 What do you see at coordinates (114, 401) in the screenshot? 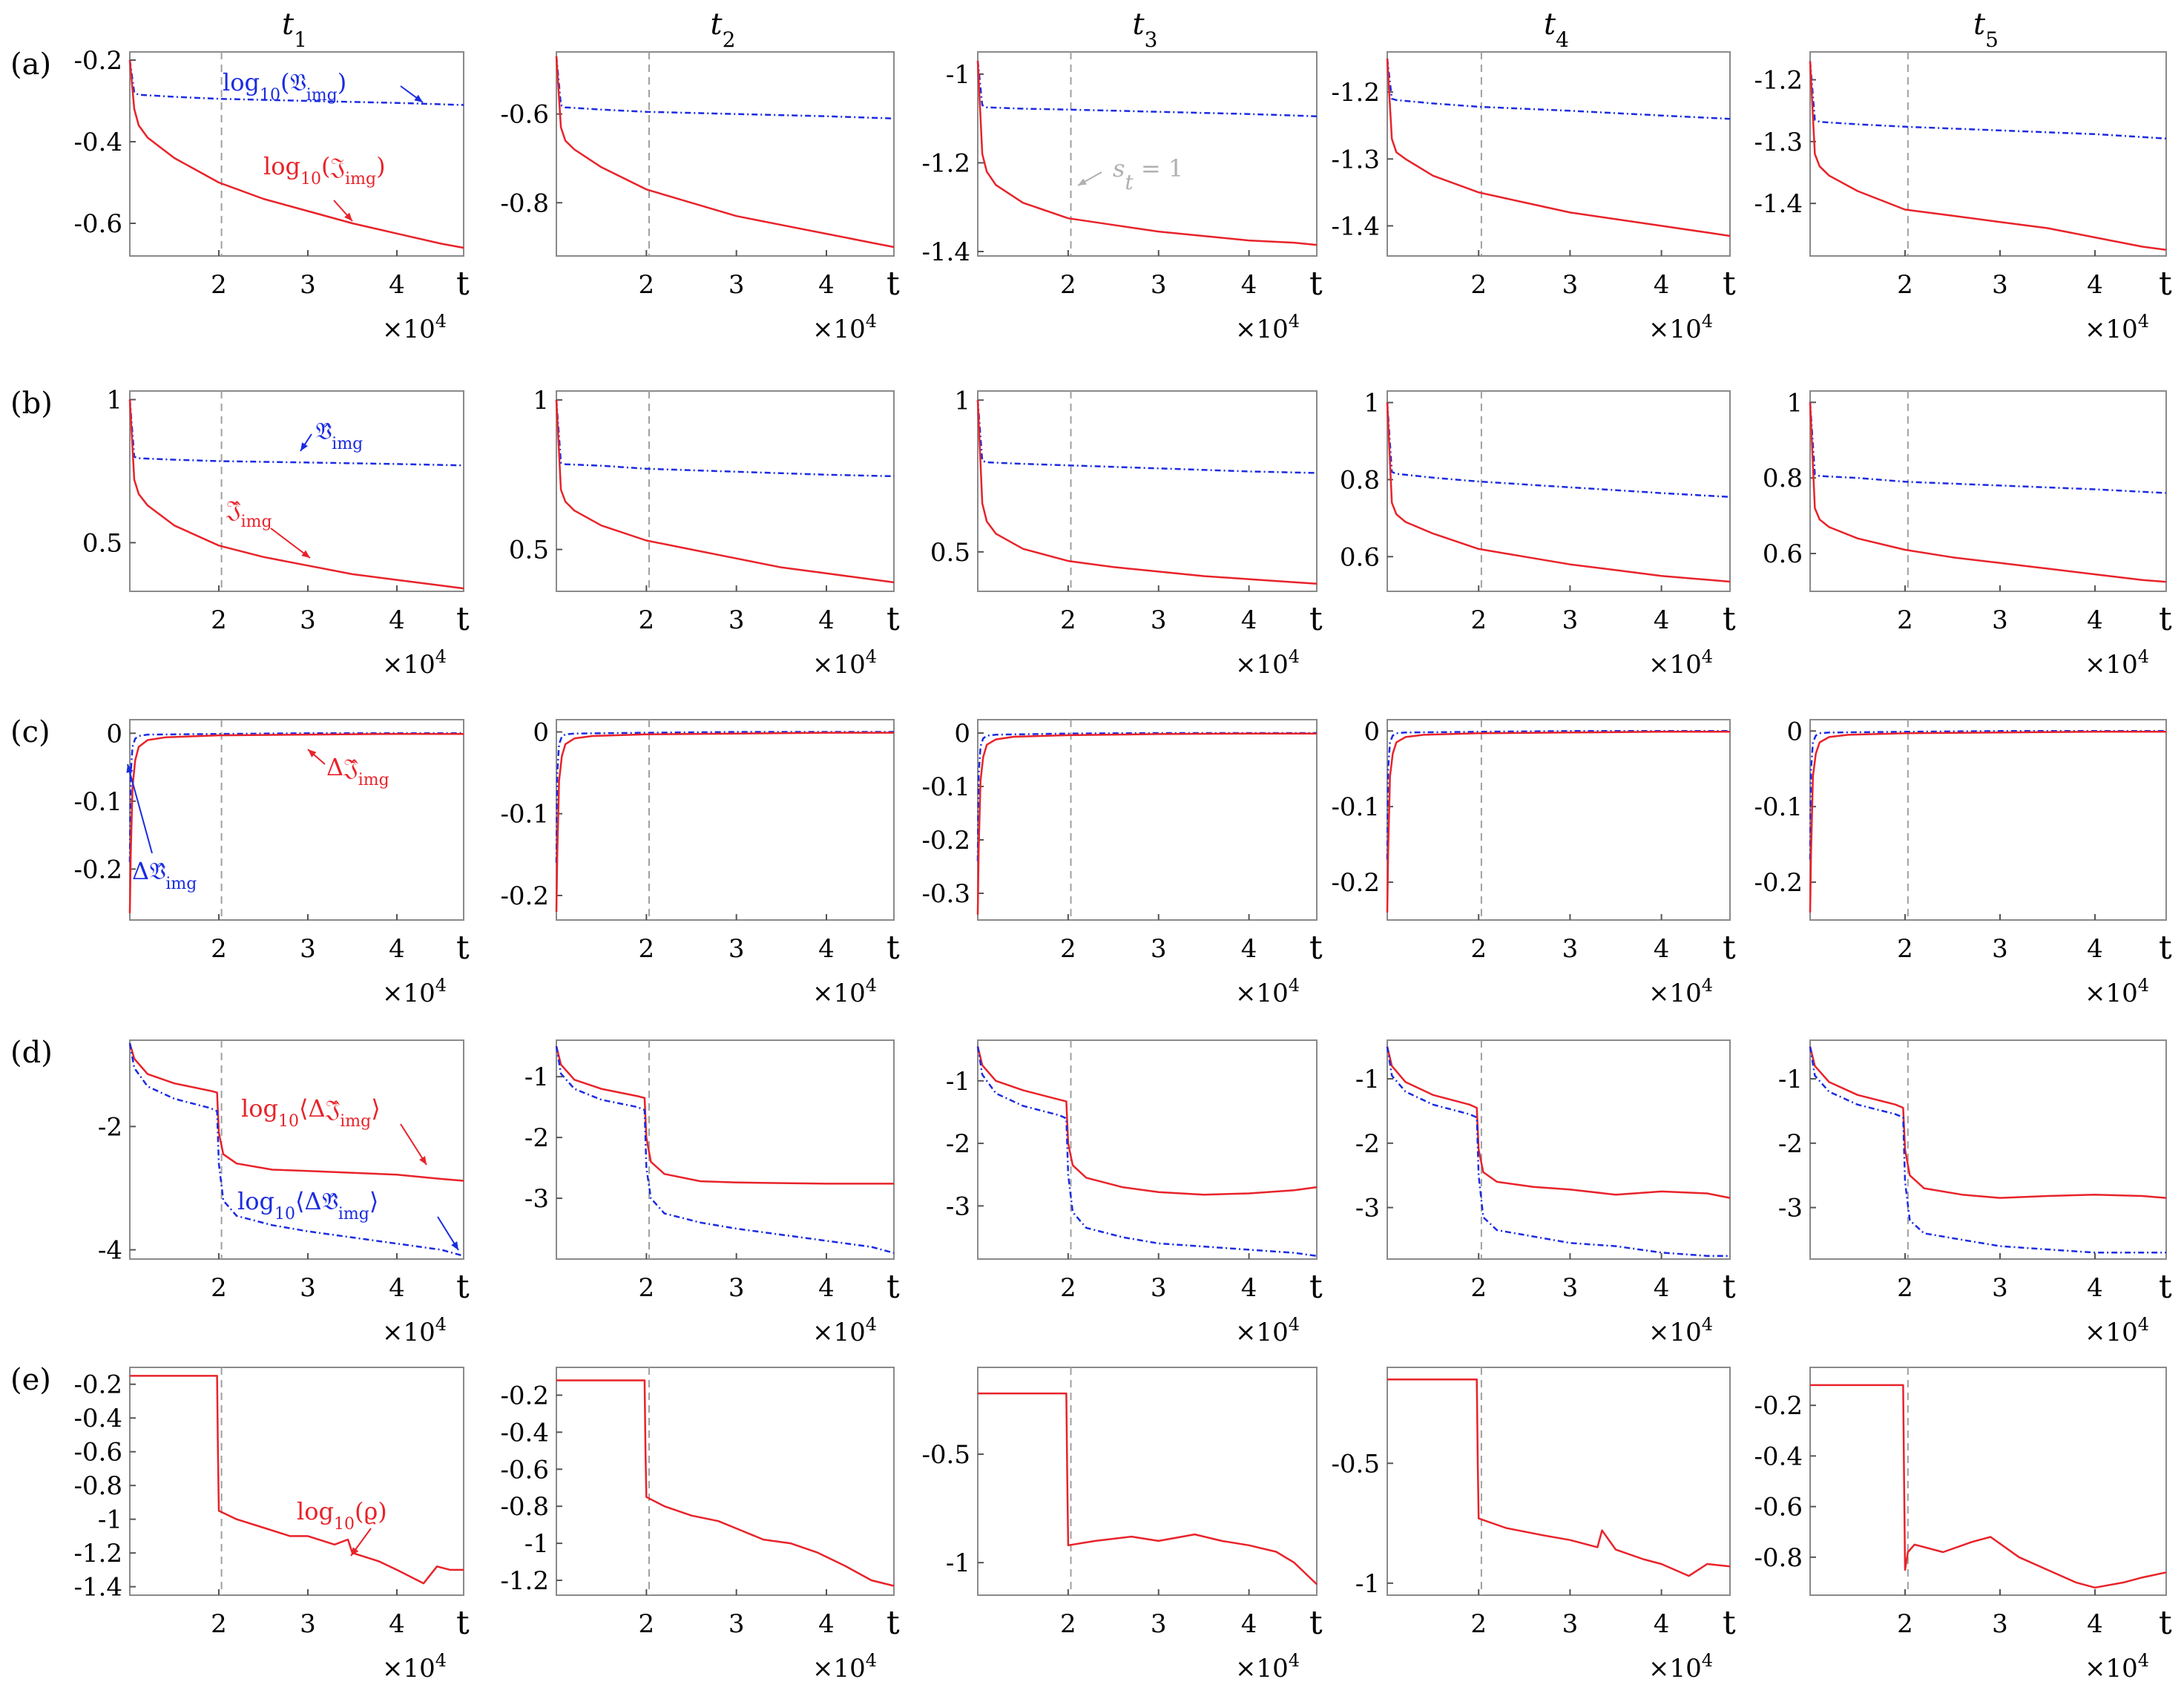
I see `y-tick-label: 1` at bounding box center [114, 401].